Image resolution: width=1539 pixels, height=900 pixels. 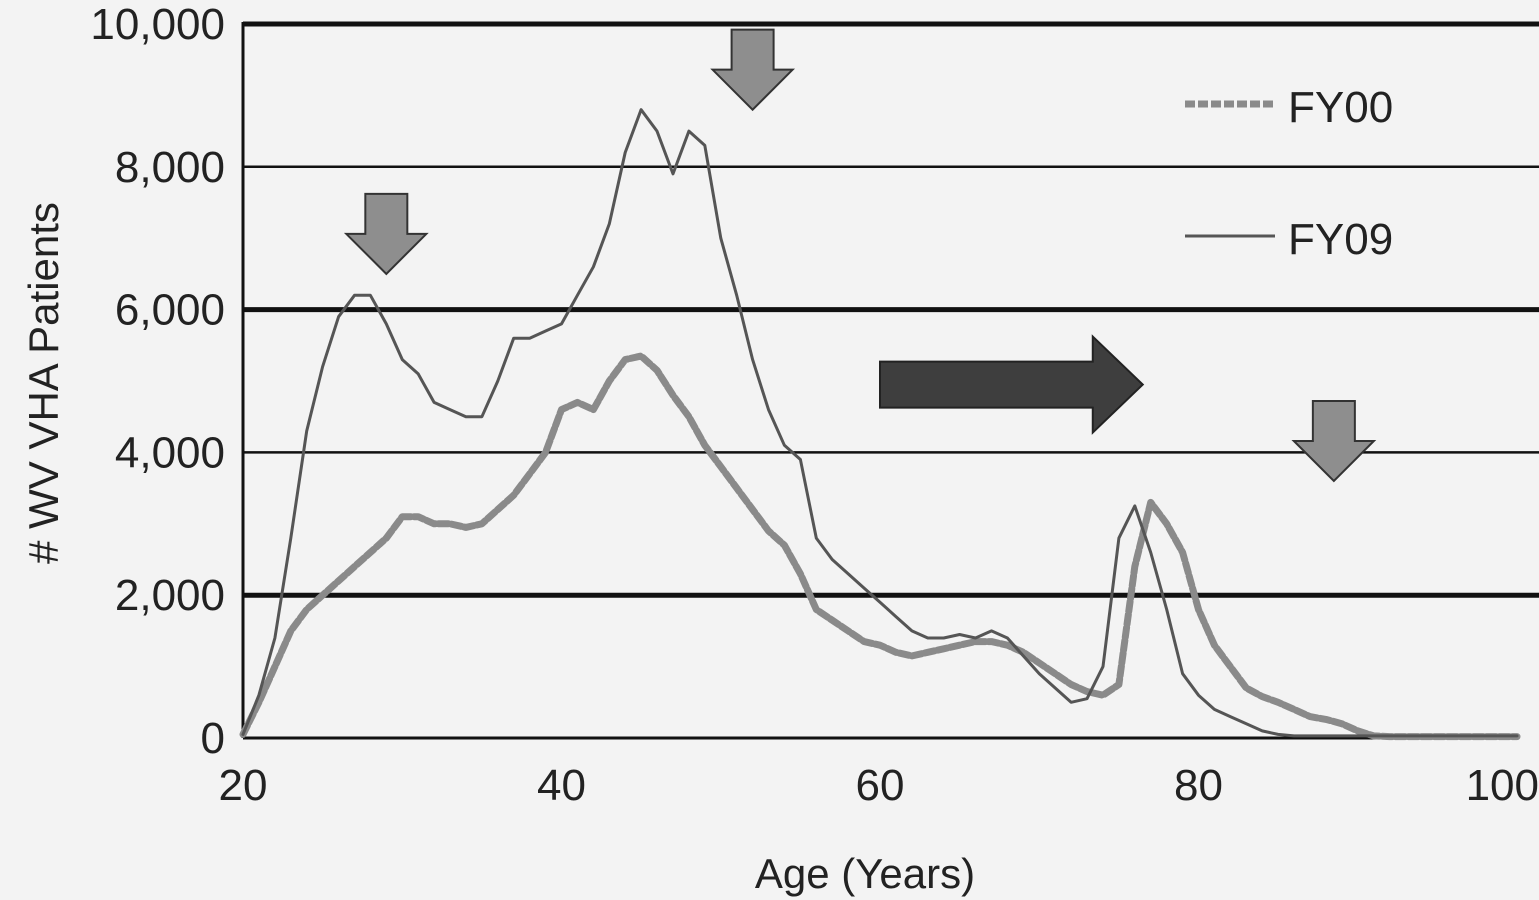 I want to click on y-tick-label-2000: 2,000, so click(x=170, y=595).